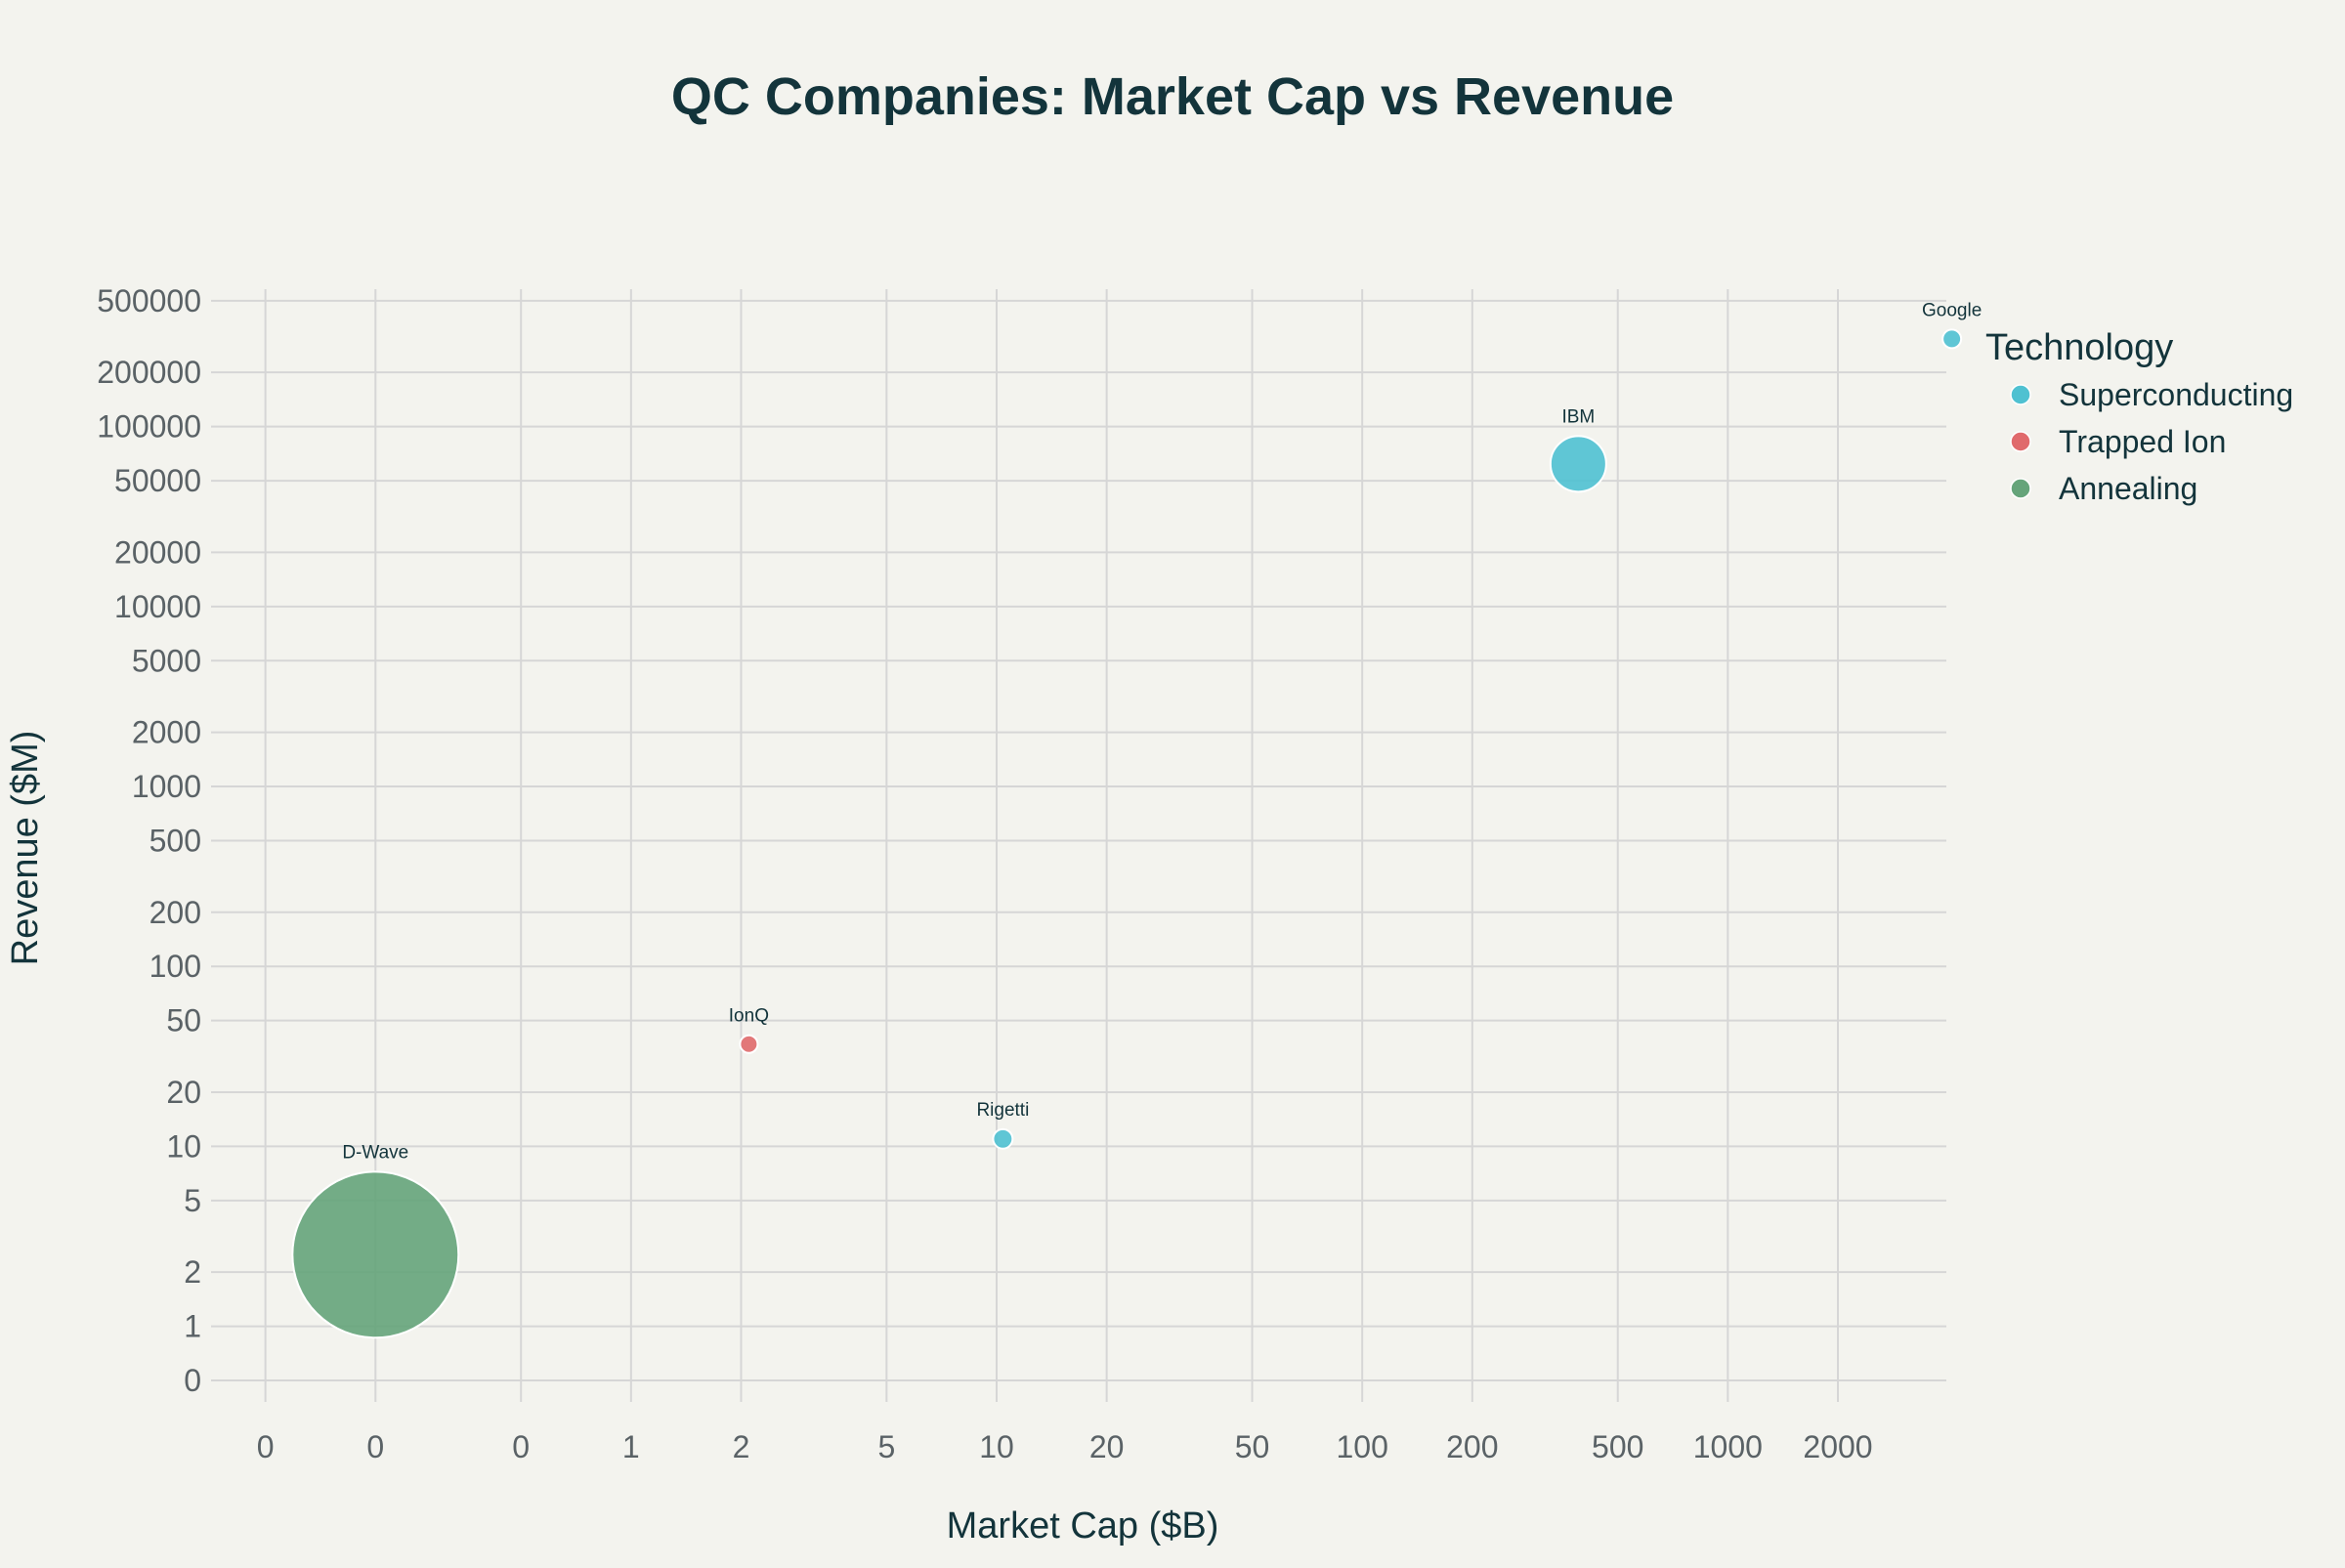 This screenshot has height=1568, width=2345. Describe the element at coordinates (1472, 1446) in the screenshot. I see `x-tick-label: 200` at that location.